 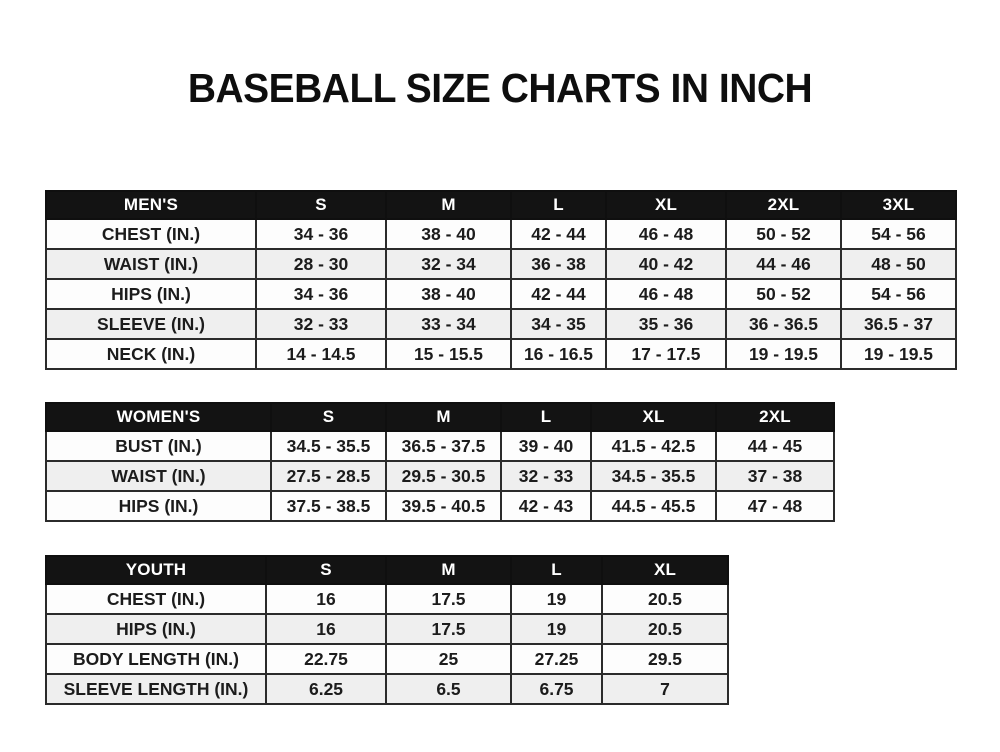 What do you see at coordinates (666, 264) in the screenshot?
I see `size-value-cell: 40 - 42` at bounding box center [666, 264].